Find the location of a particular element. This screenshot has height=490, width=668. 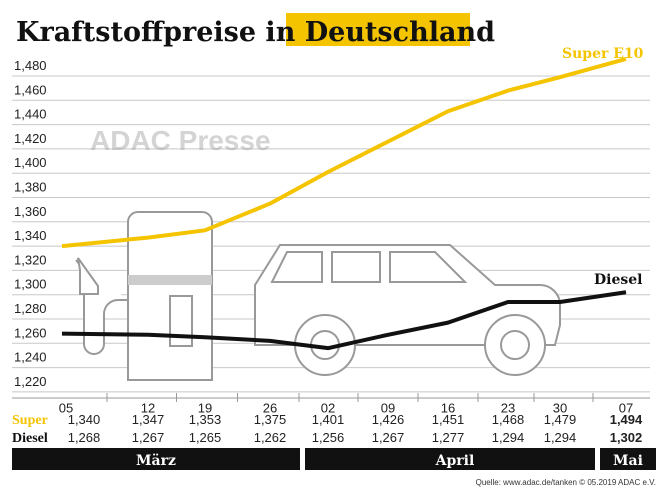

y-tick-label: 1,260 is located at coordinates (30, 332).